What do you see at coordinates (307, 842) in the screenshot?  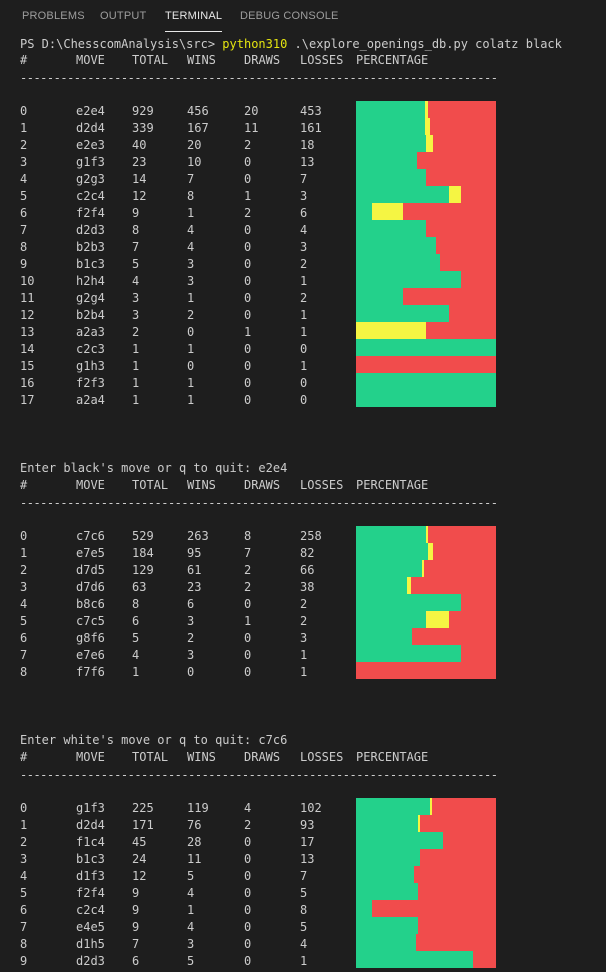 I see `losses: 17` at bounding box center [307, 842].